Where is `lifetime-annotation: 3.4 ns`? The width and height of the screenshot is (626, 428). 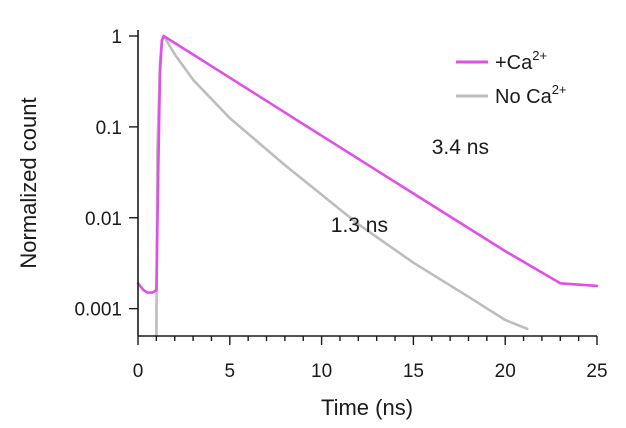
lifetime-annotation: 3.4 ns is located at coordinates (460, 147).